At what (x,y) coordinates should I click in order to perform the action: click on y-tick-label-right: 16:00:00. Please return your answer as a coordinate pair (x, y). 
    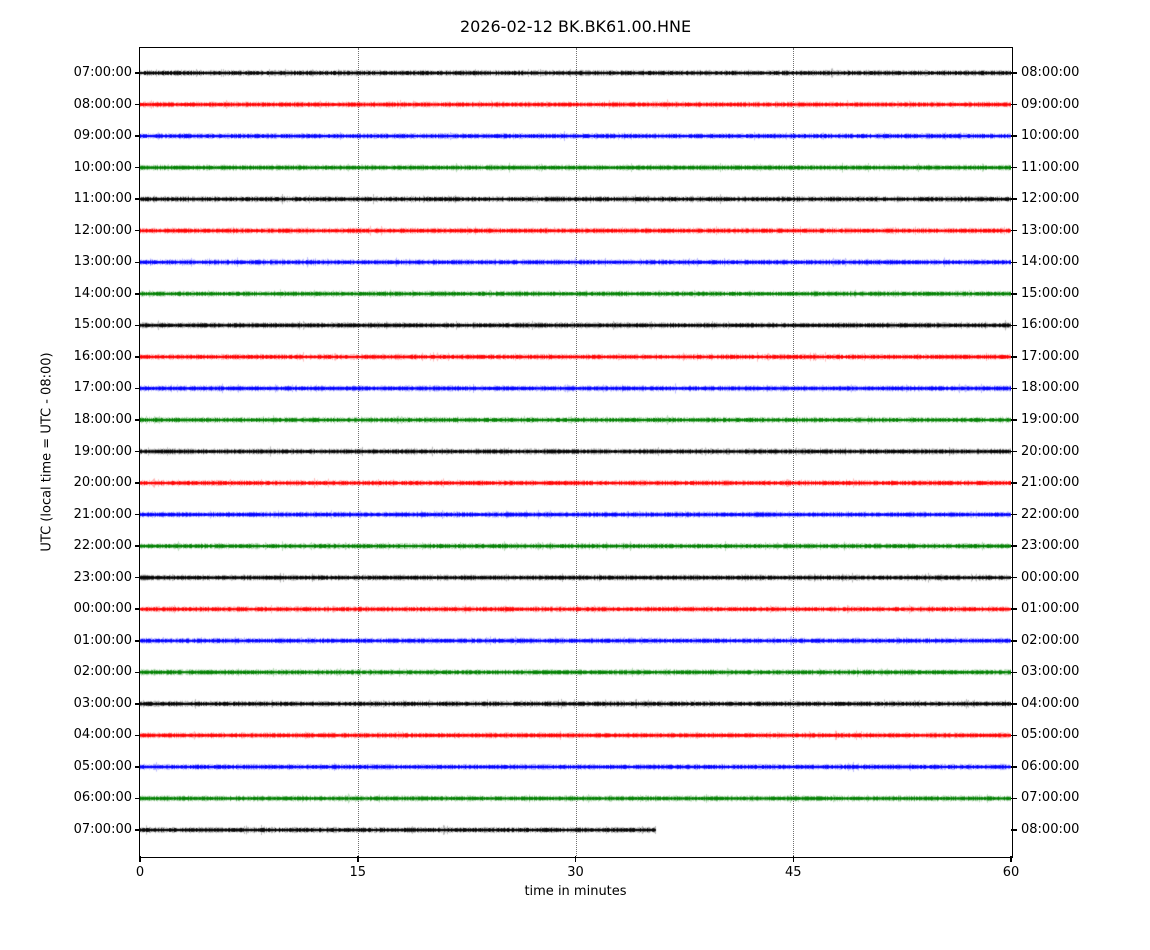
    Looking at the image, I should click on (1050, 325).